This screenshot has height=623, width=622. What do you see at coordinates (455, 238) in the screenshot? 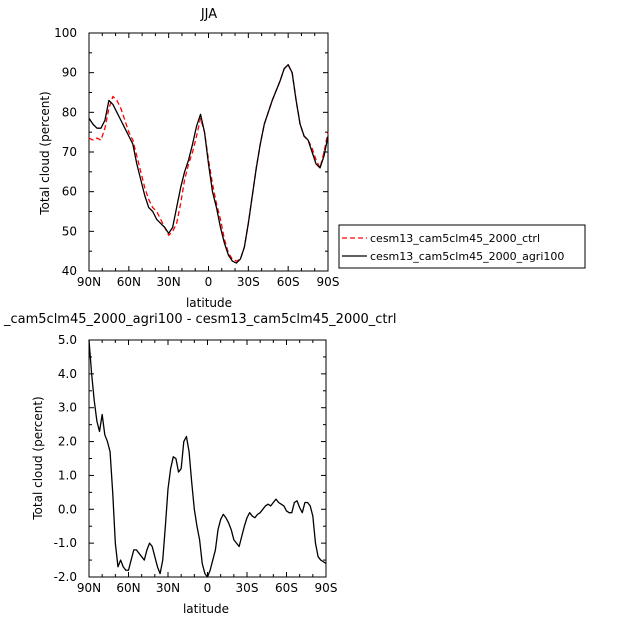
I see `legend-label-ctrl: cesm13_cam5clm45_2000_ctrl` at bounding box center [455, 238].